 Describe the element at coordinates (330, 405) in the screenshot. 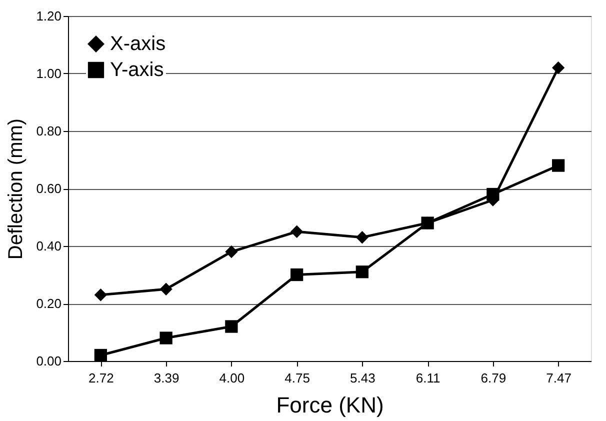

I see `x-axis-title: Force (KN)` at that location.